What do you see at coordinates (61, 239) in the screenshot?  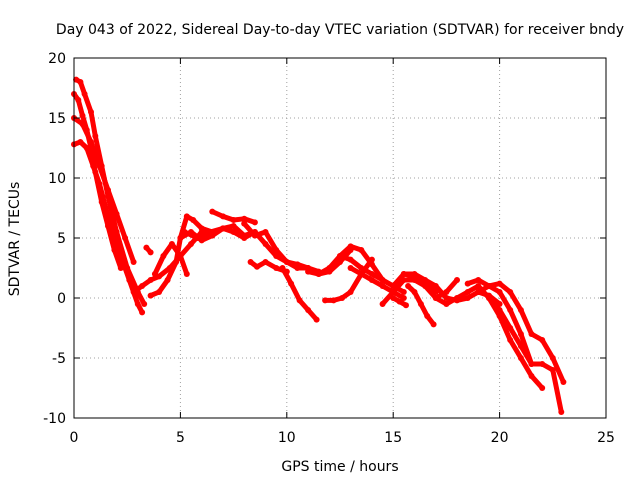 I see `y-tick-label: 5` at bounding box center [61, 239].